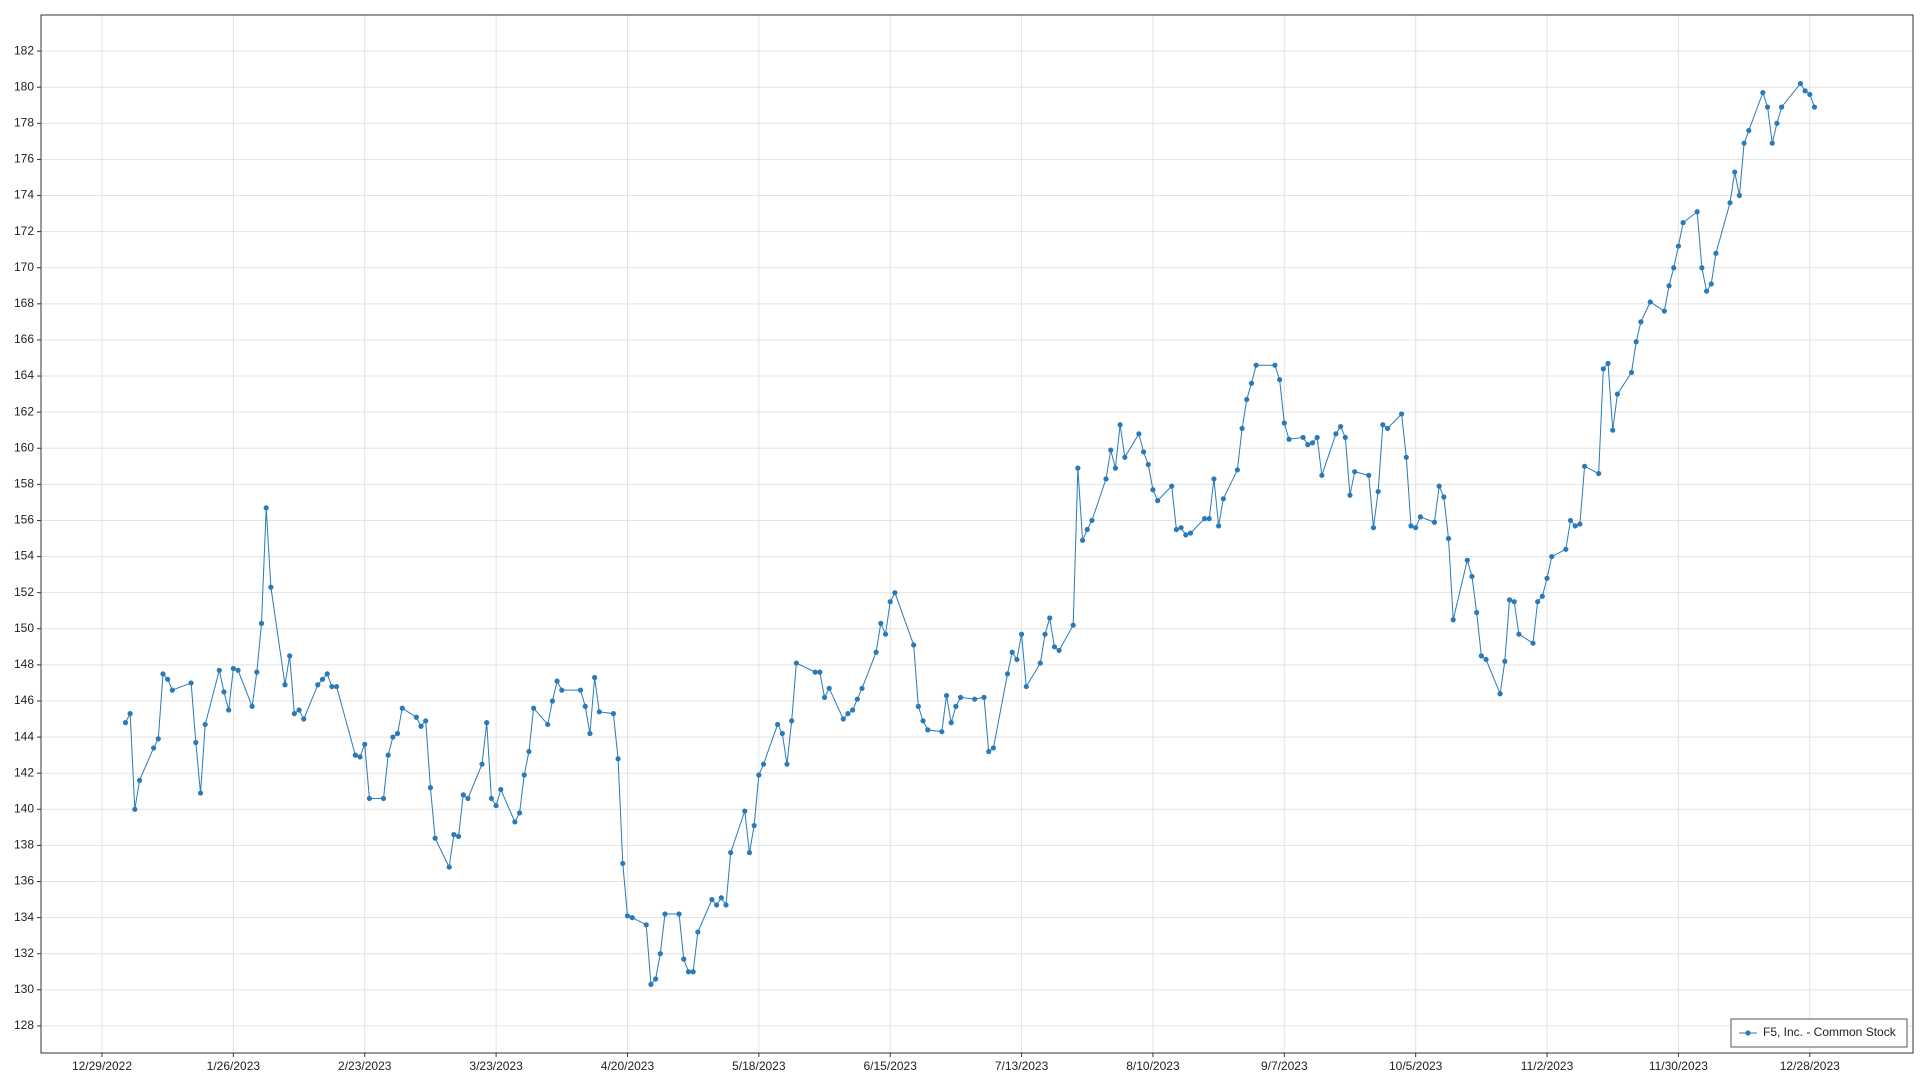 The width and height of the screenshot is (1920, 1080). I want to click on y-tick-label: 142, so click(24, 772).